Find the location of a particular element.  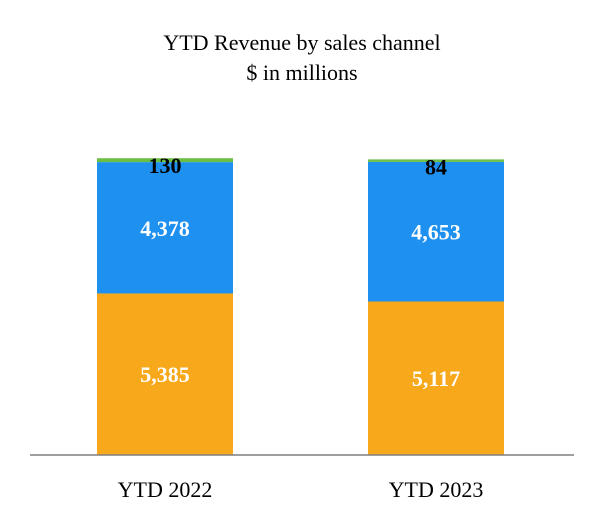

bar-ytd-2023-channel-c is located at coordinates (436, 160).